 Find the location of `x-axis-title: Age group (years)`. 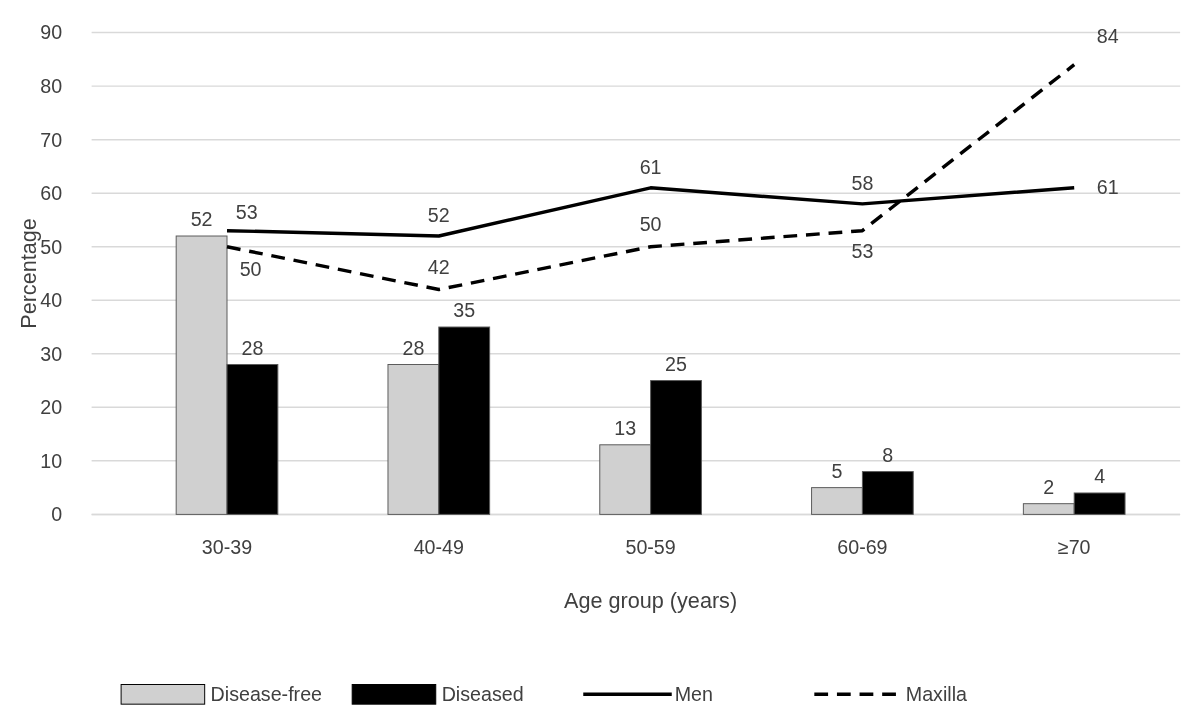

x-axis-title: Age group (years) is located at coordinates (651, 600).